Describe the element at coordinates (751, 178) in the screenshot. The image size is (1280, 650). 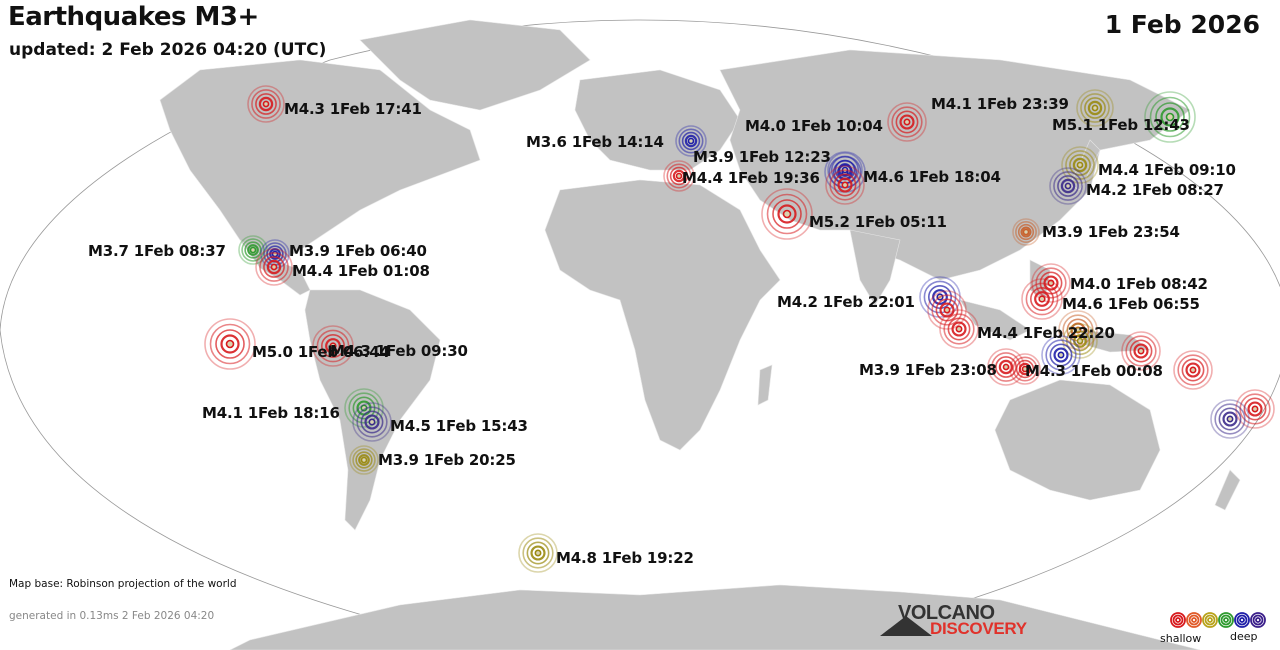
I see `earthquake-label: M4.4 1Feb 19:36` at that location.